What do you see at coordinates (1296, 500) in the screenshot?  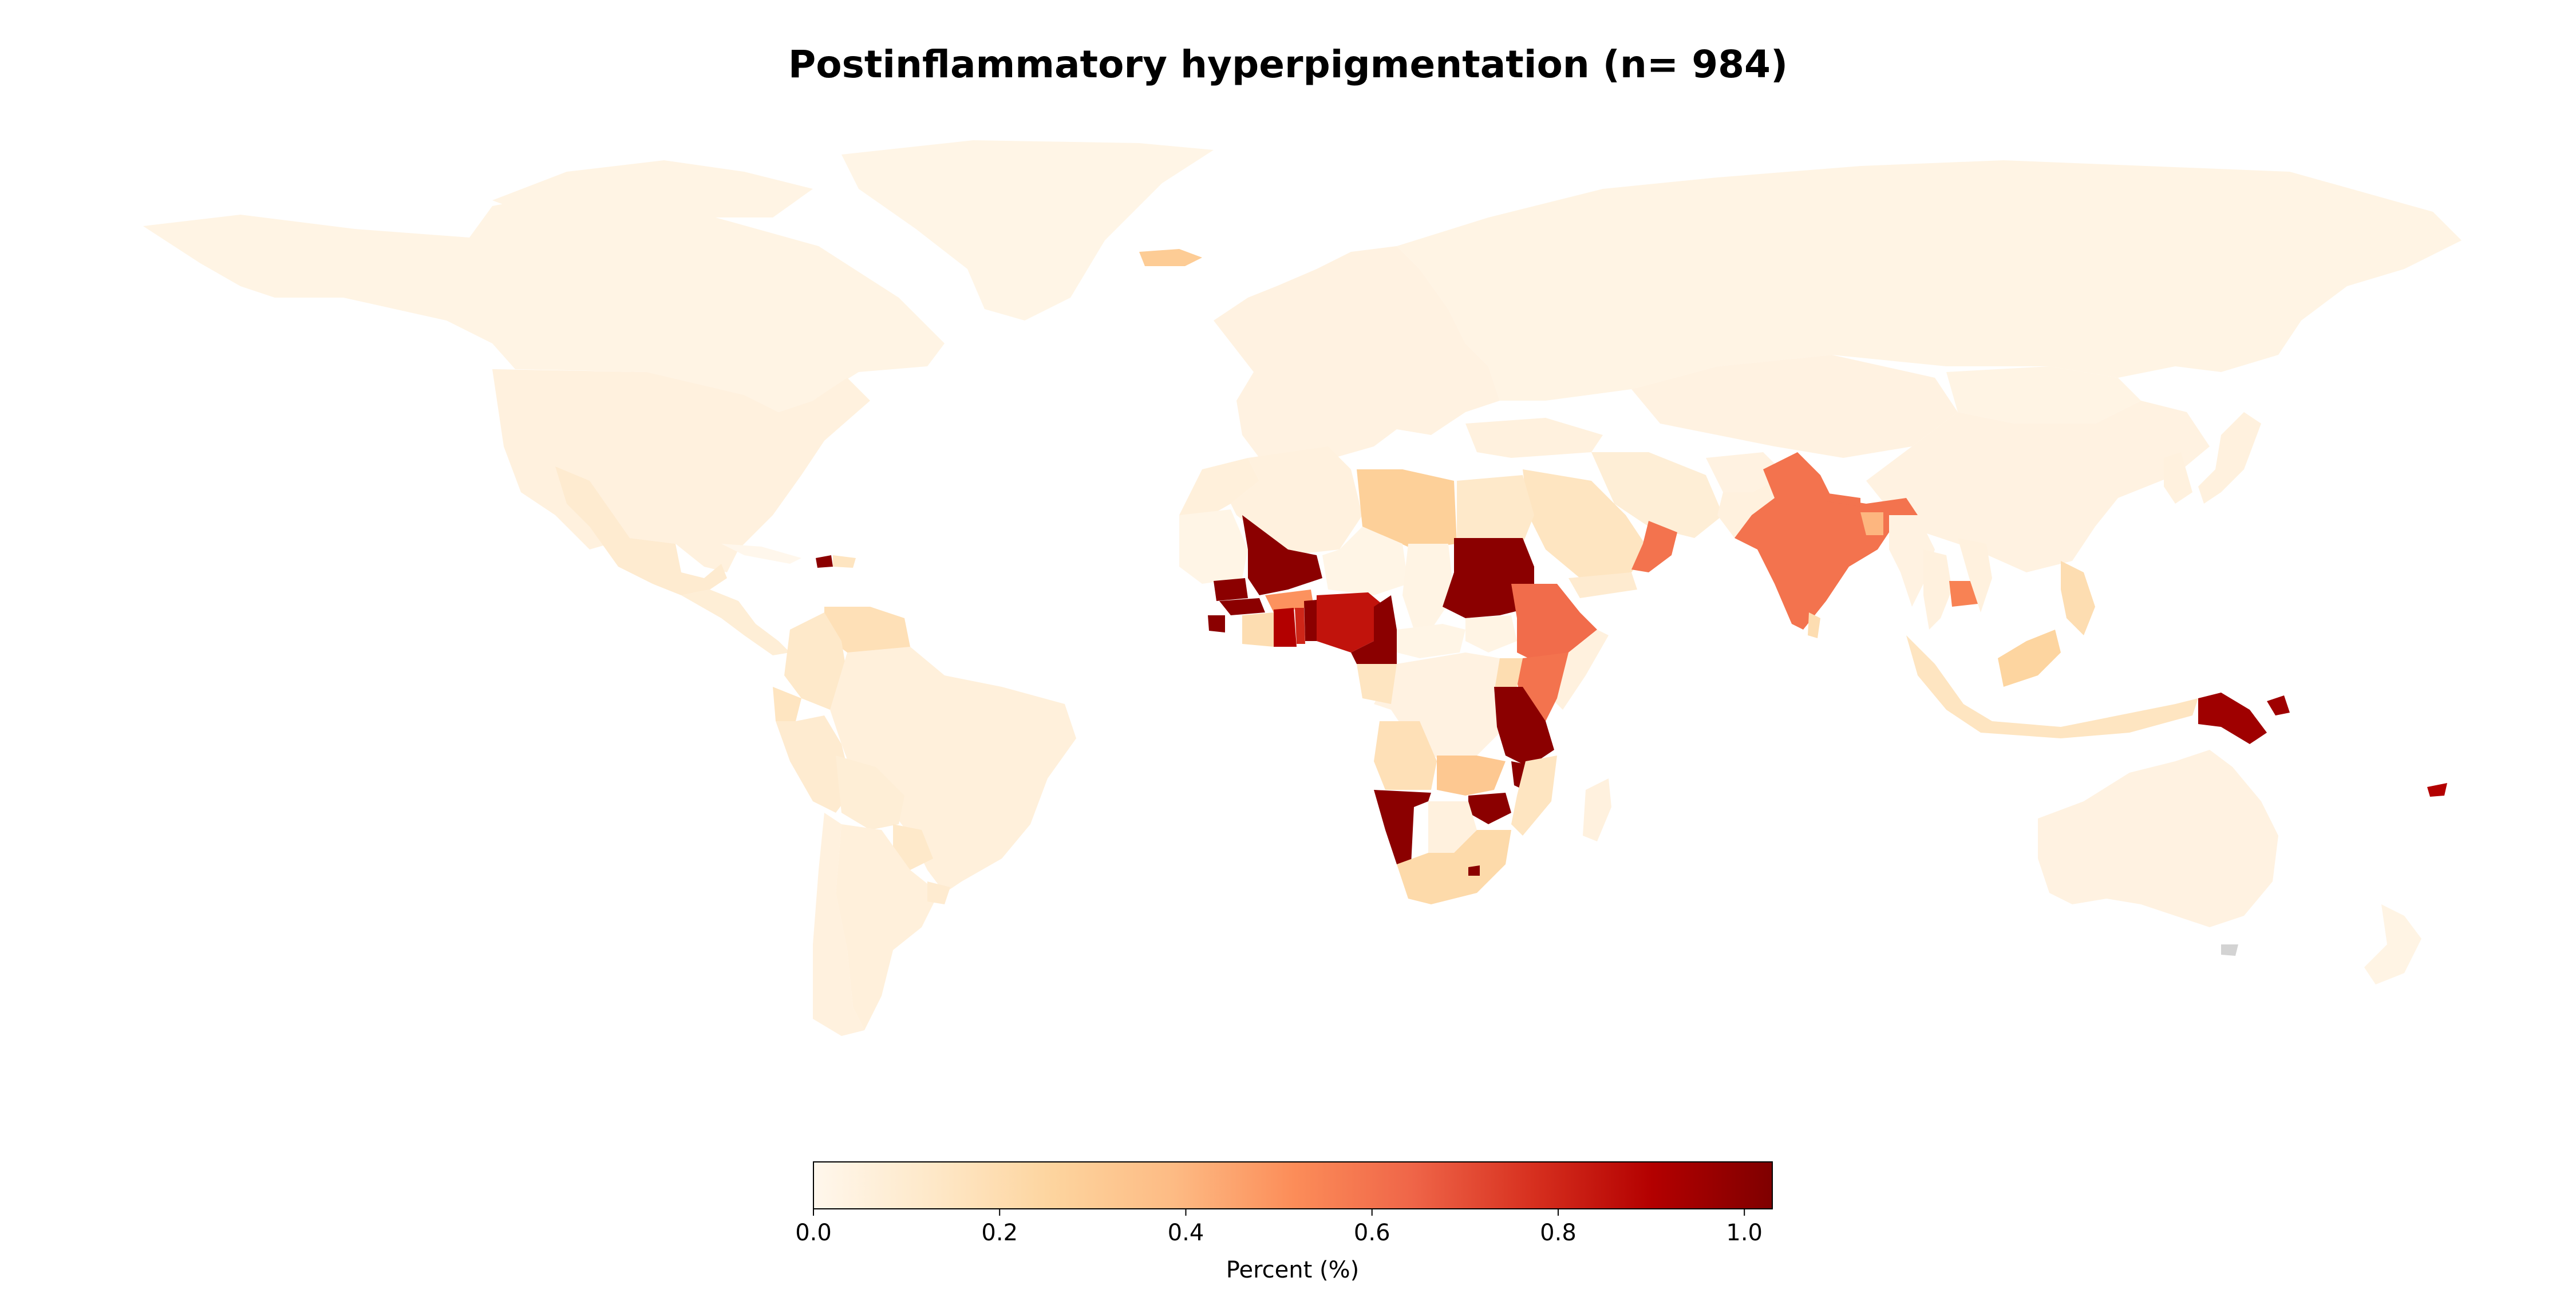 I see `region-algeria` at bounding box center [1296, 500].